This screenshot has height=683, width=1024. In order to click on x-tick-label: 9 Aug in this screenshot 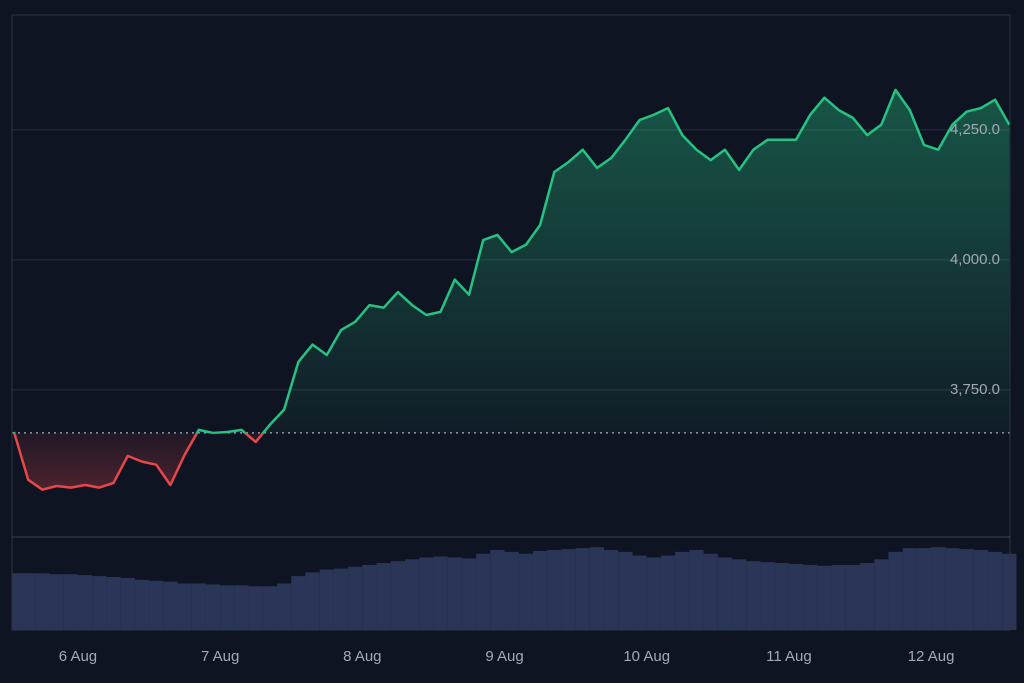, I will do `click(504, 656)`.